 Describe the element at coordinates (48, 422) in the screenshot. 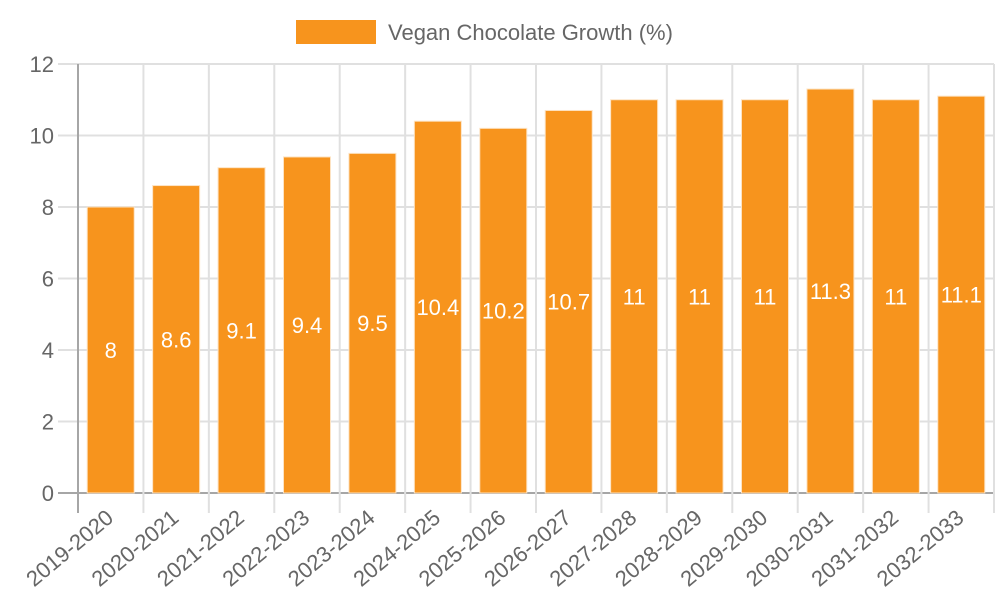

I see `y-tick-label: 2` at that location.